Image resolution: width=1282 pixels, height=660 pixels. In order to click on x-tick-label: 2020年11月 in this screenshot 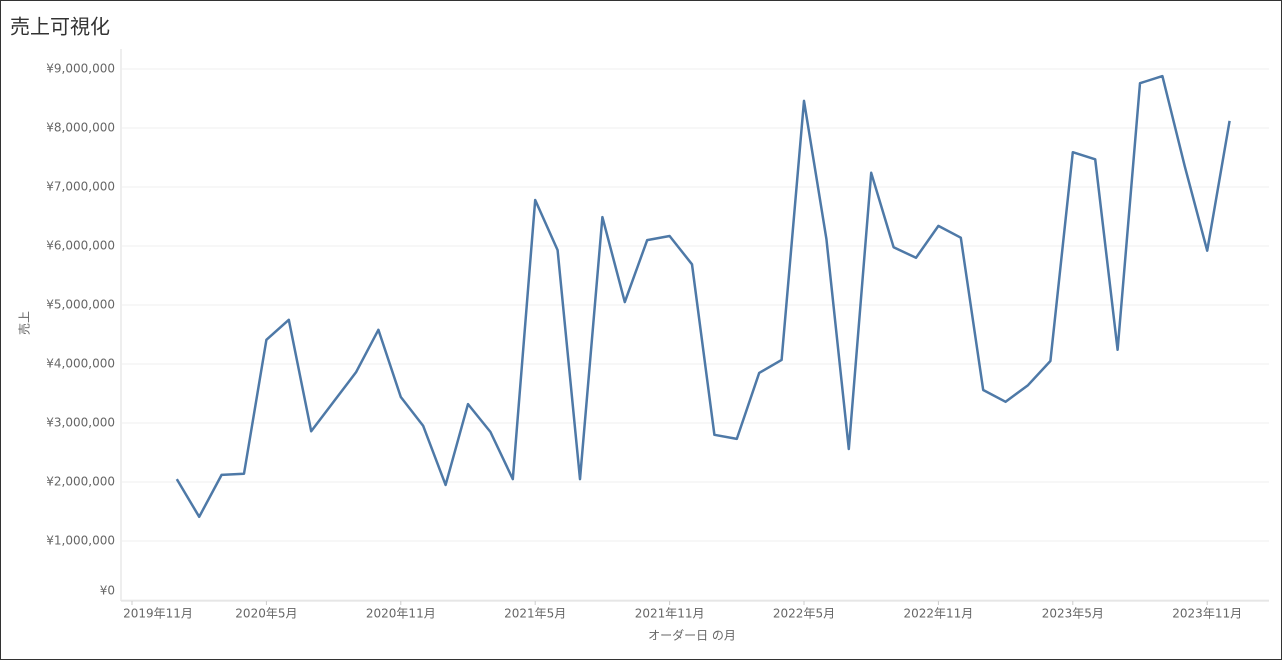, I will do `click(401, 614)`.